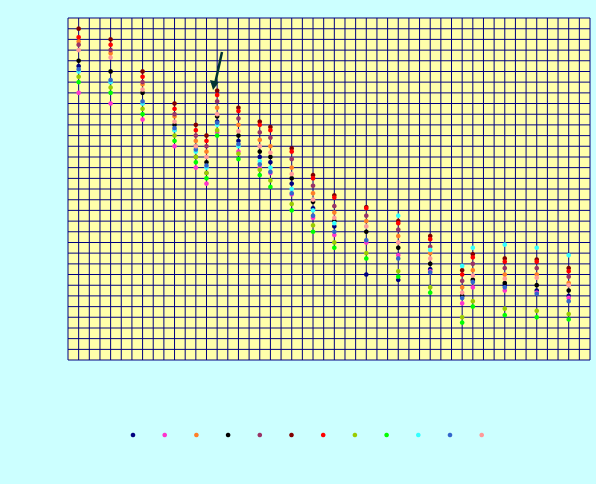 This screenshot has height=484, width=596. Describe the element at coordinates (214, 85) in the screenshot. I see `arrow-head` at that location.